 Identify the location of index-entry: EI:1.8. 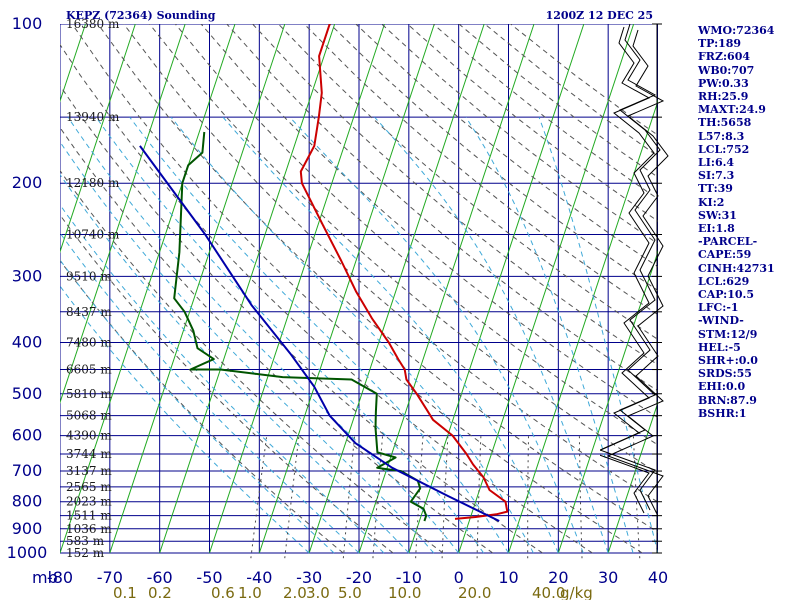
(716, 229).